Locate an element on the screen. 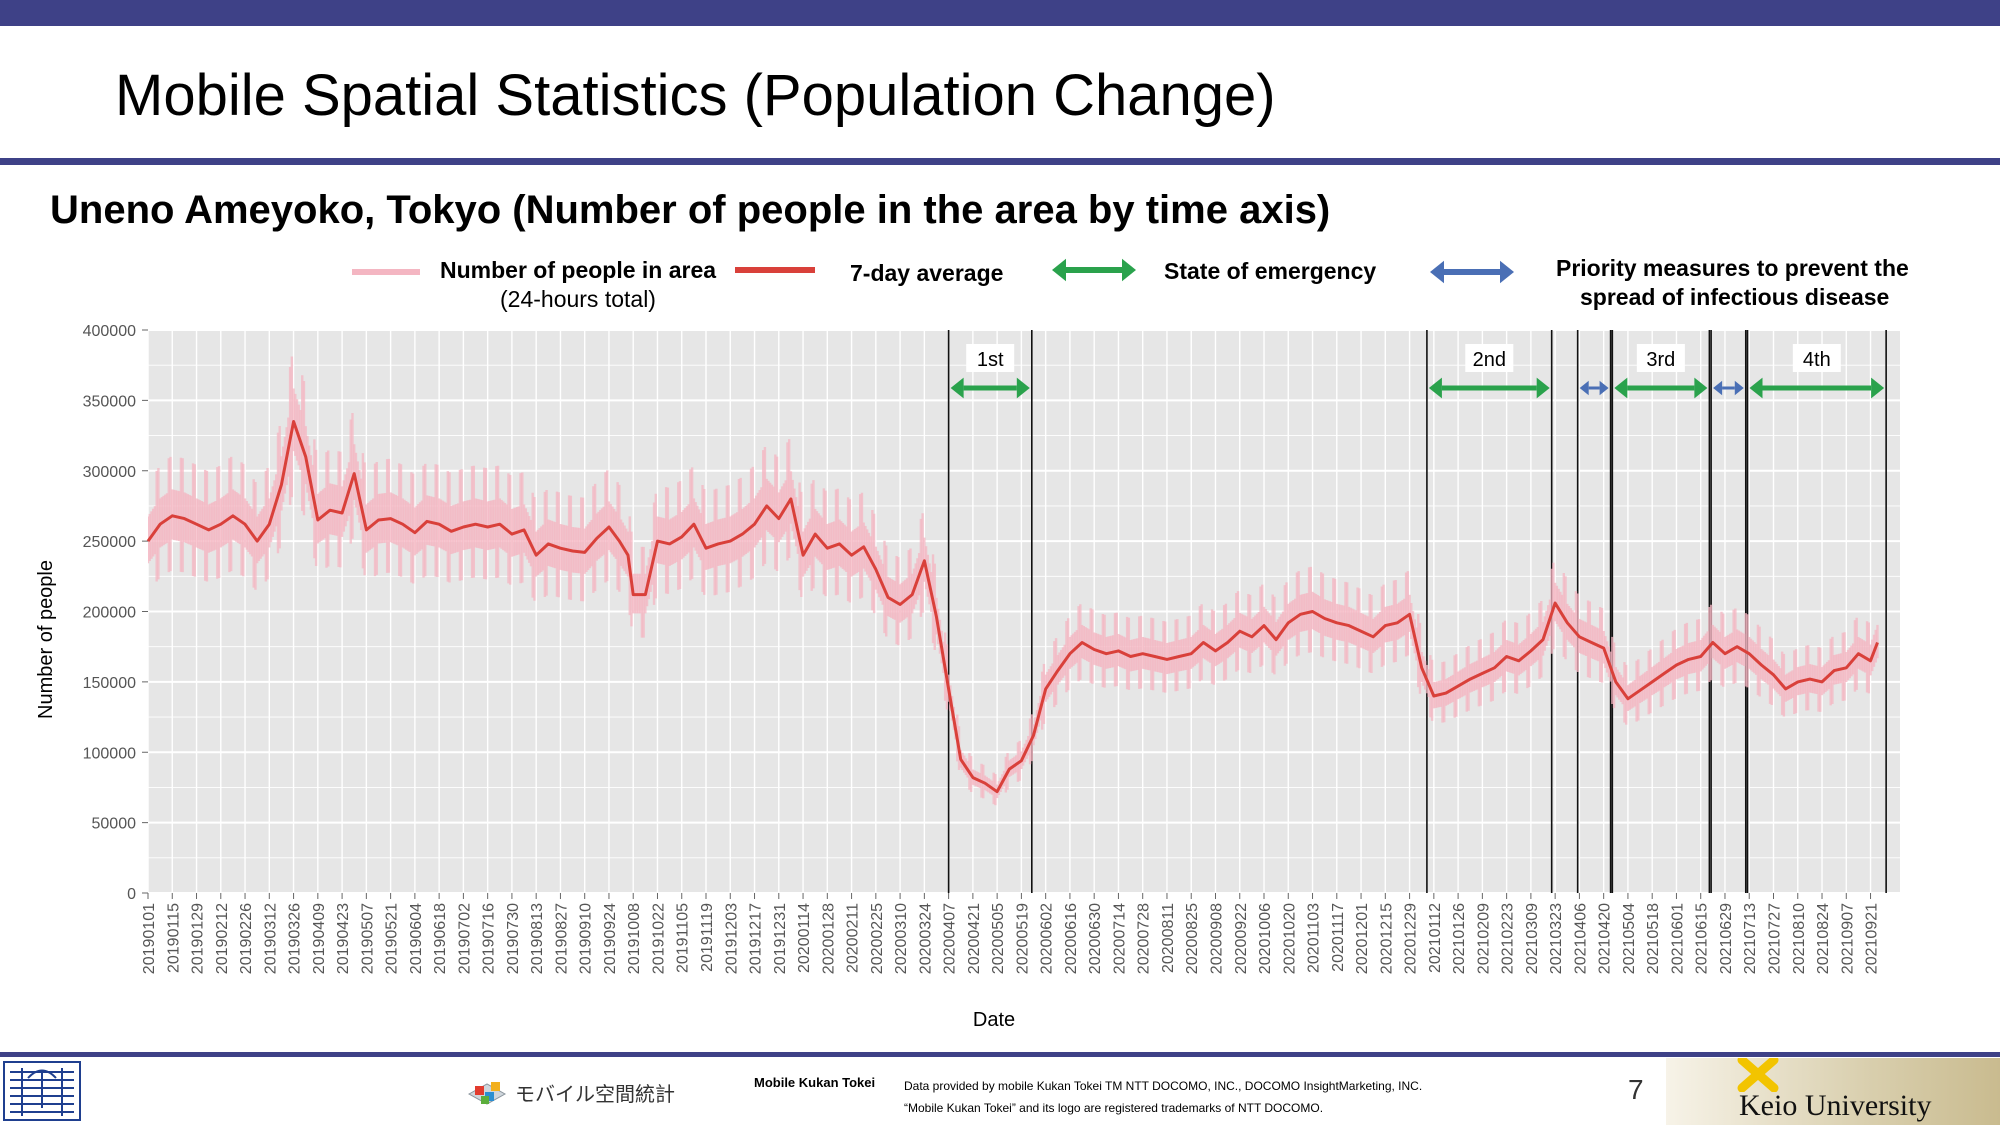 The image size is (2000, 1125). x-tick-label: 20210615 is located at coordinates (1702, 938).